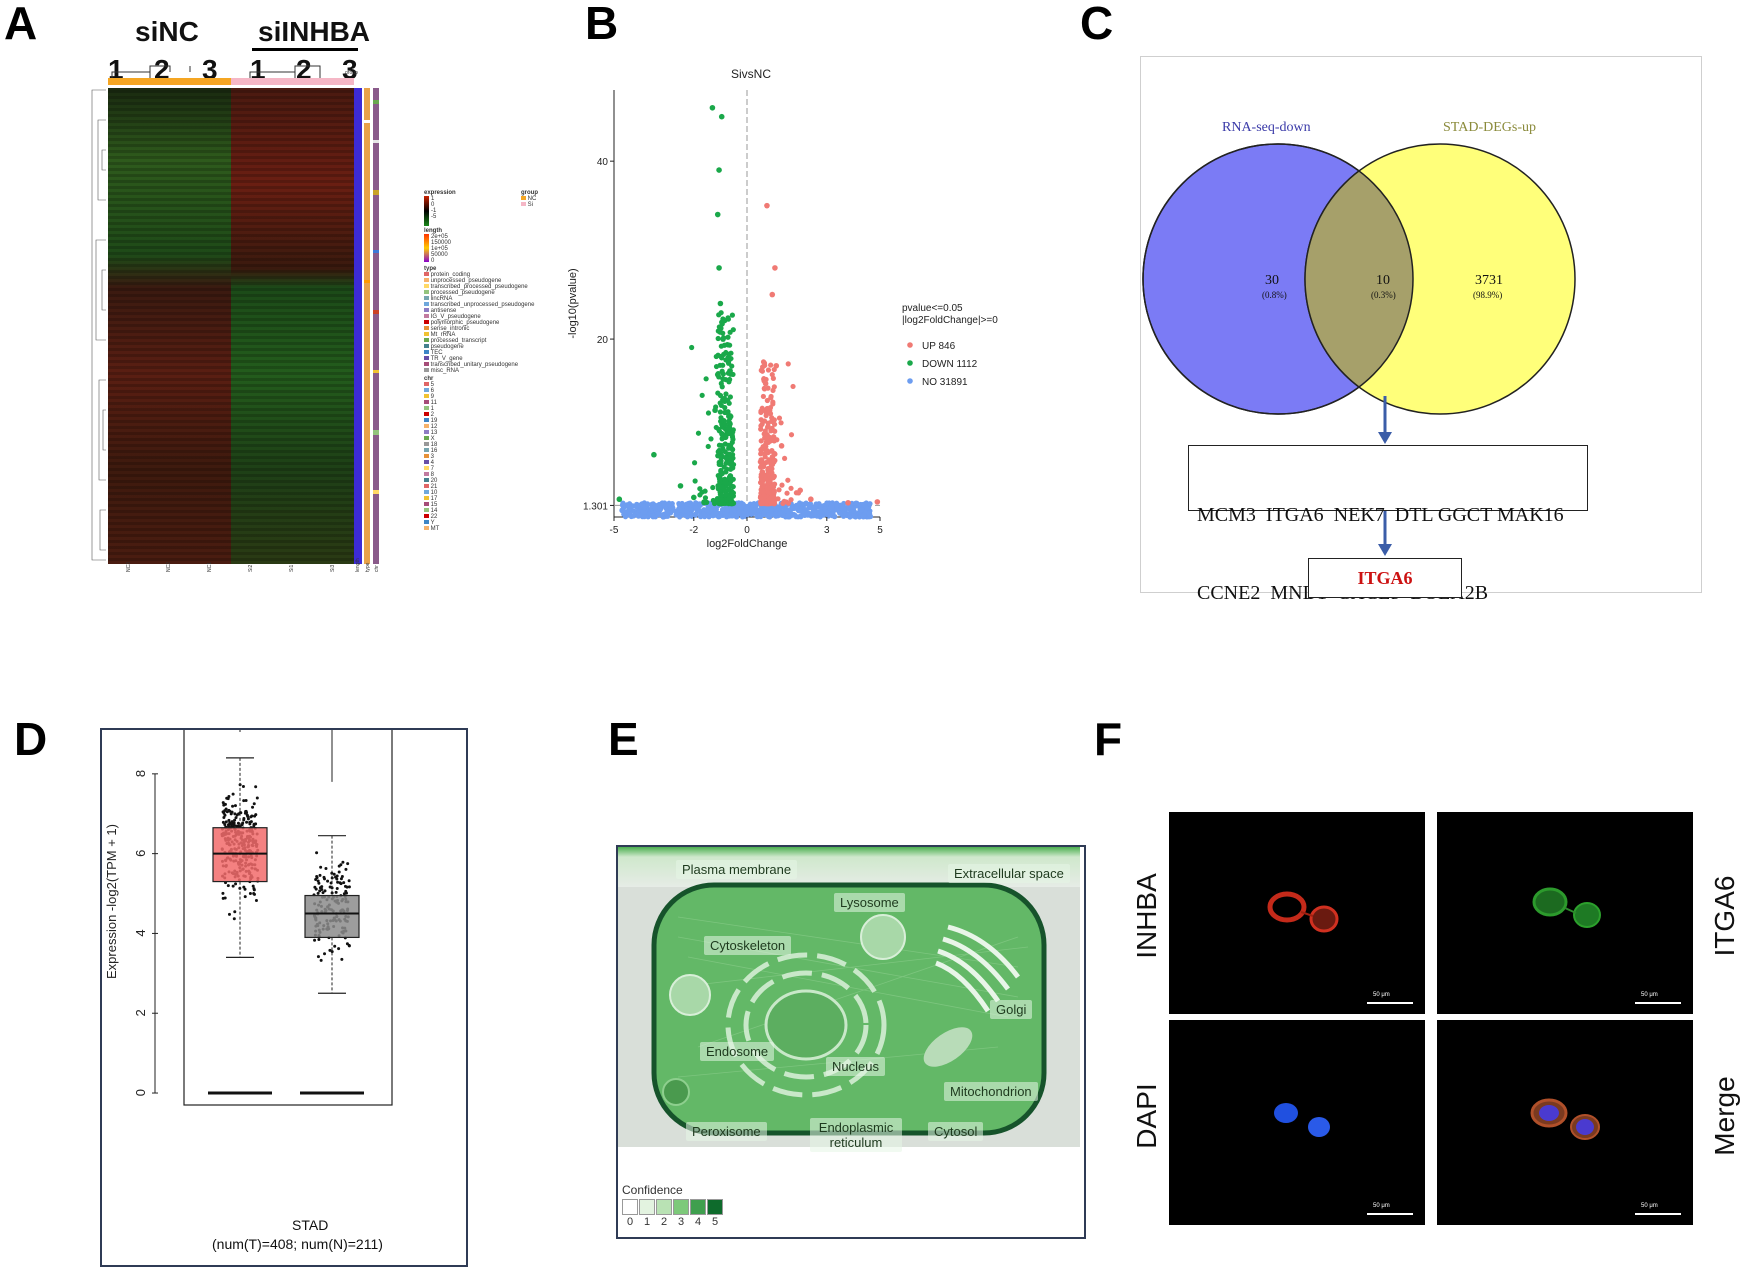 This screenshot has height=1267, width=1746. What do you see at coordinates (440, 193) in the screenshot?
I see `legend-expression-title: expression` at bounding box center [440, 193].